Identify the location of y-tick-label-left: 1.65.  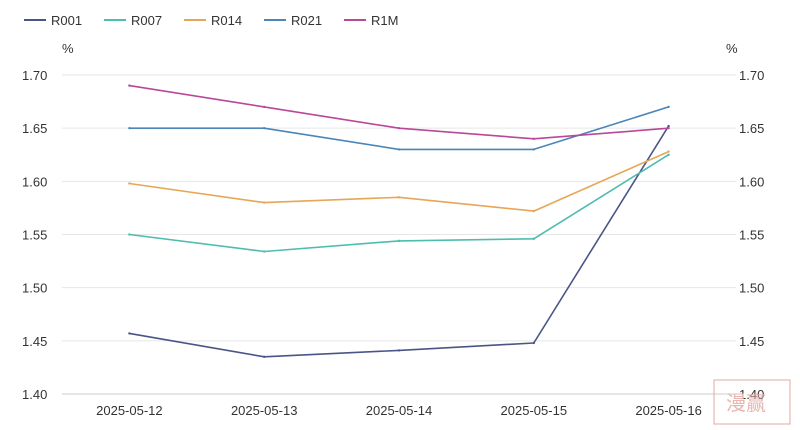
(34, 128).